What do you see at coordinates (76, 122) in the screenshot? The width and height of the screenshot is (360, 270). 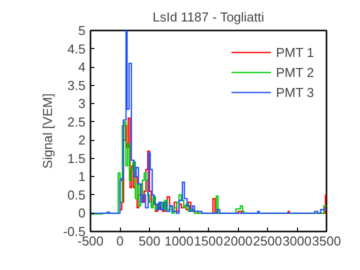 I see `y-tick-label: 2.5` at bounding box center [76, 122].